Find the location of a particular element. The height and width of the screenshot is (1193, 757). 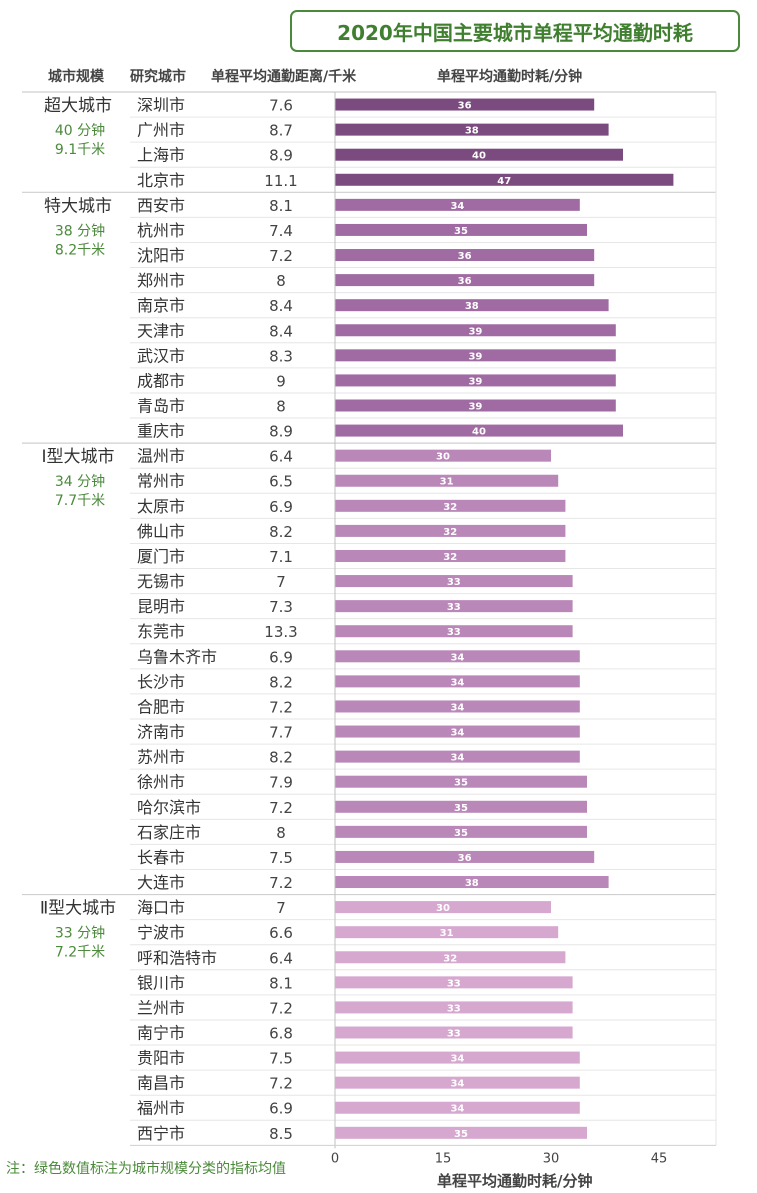

x-tick-label: 30 is located at coordinates (551, 1158).